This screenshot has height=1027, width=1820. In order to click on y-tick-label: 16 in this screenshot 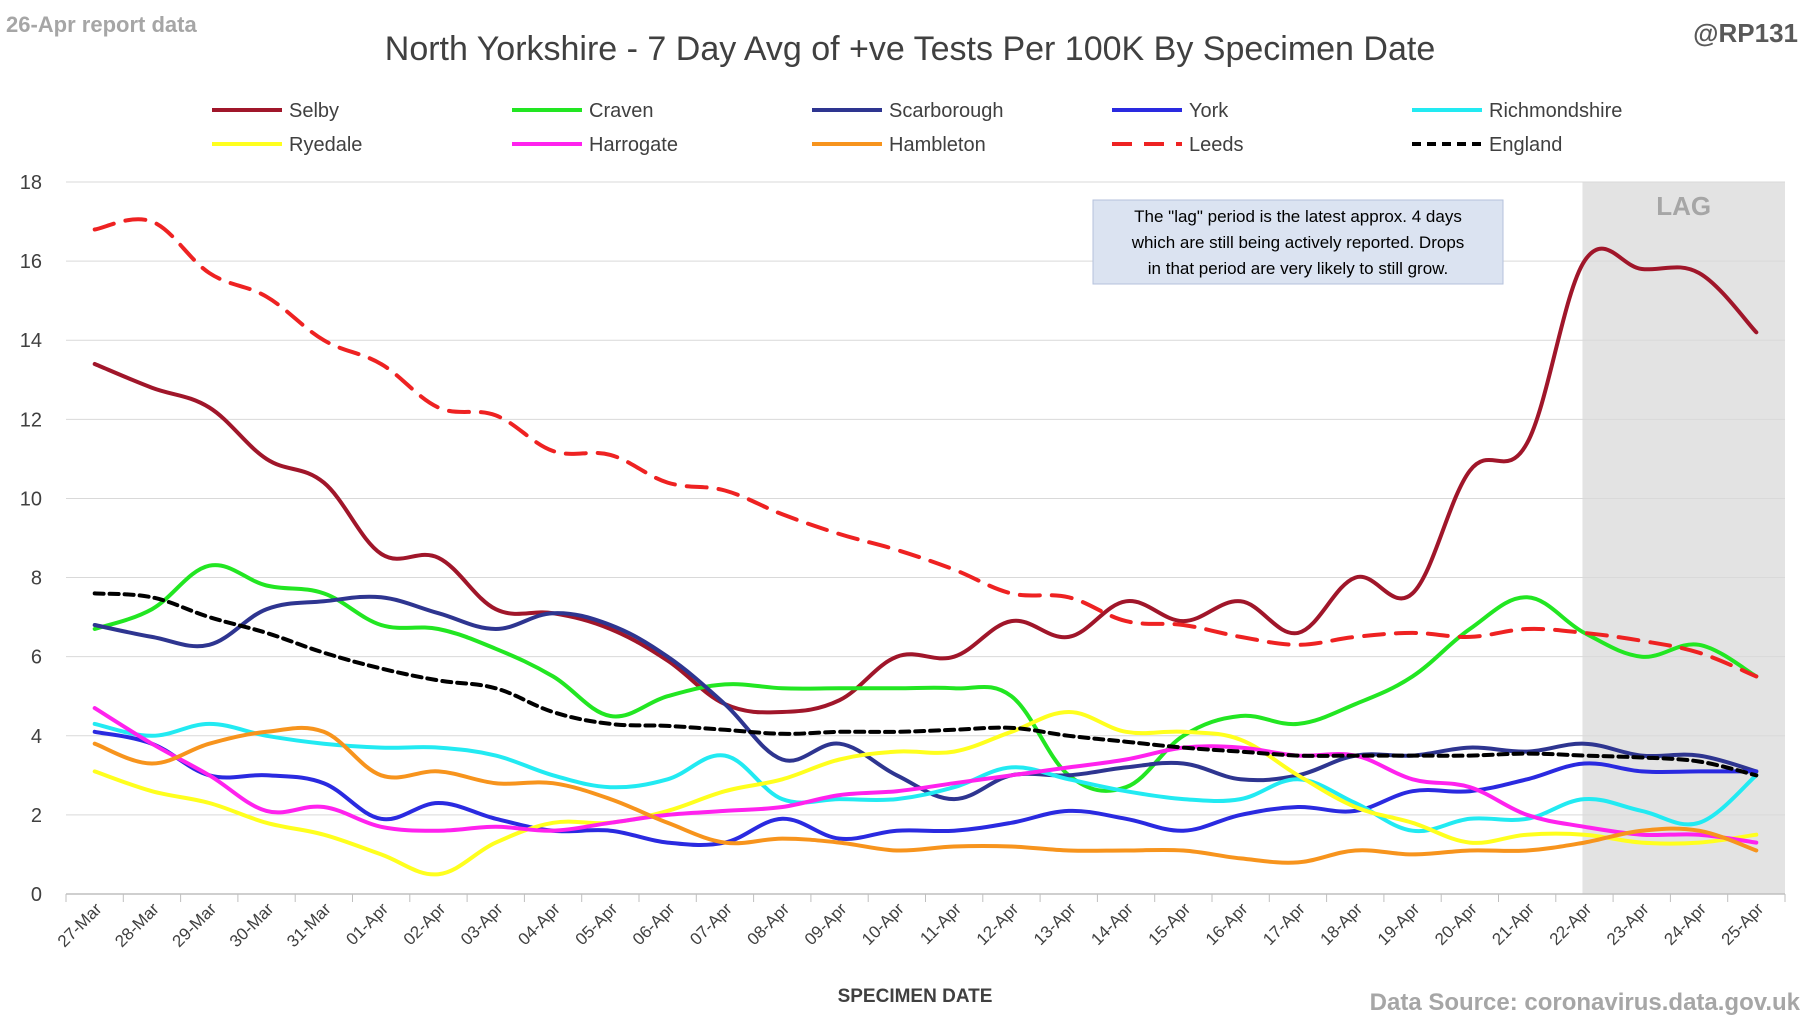, I will do `click(31, 262)`.